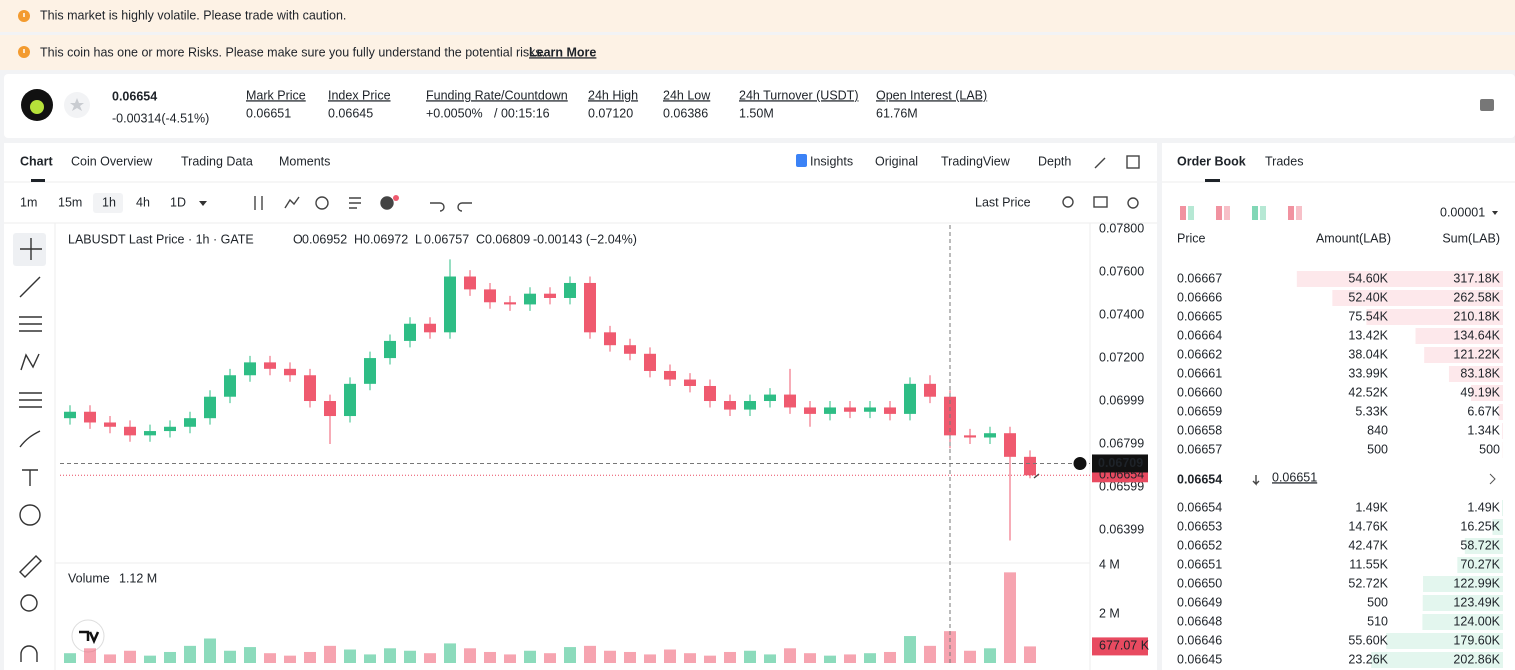  What do you see at coordinates (1476, 316) in the screenshot?
I see `ob-sum: 210.18K` at bounding box center [1476, 316].